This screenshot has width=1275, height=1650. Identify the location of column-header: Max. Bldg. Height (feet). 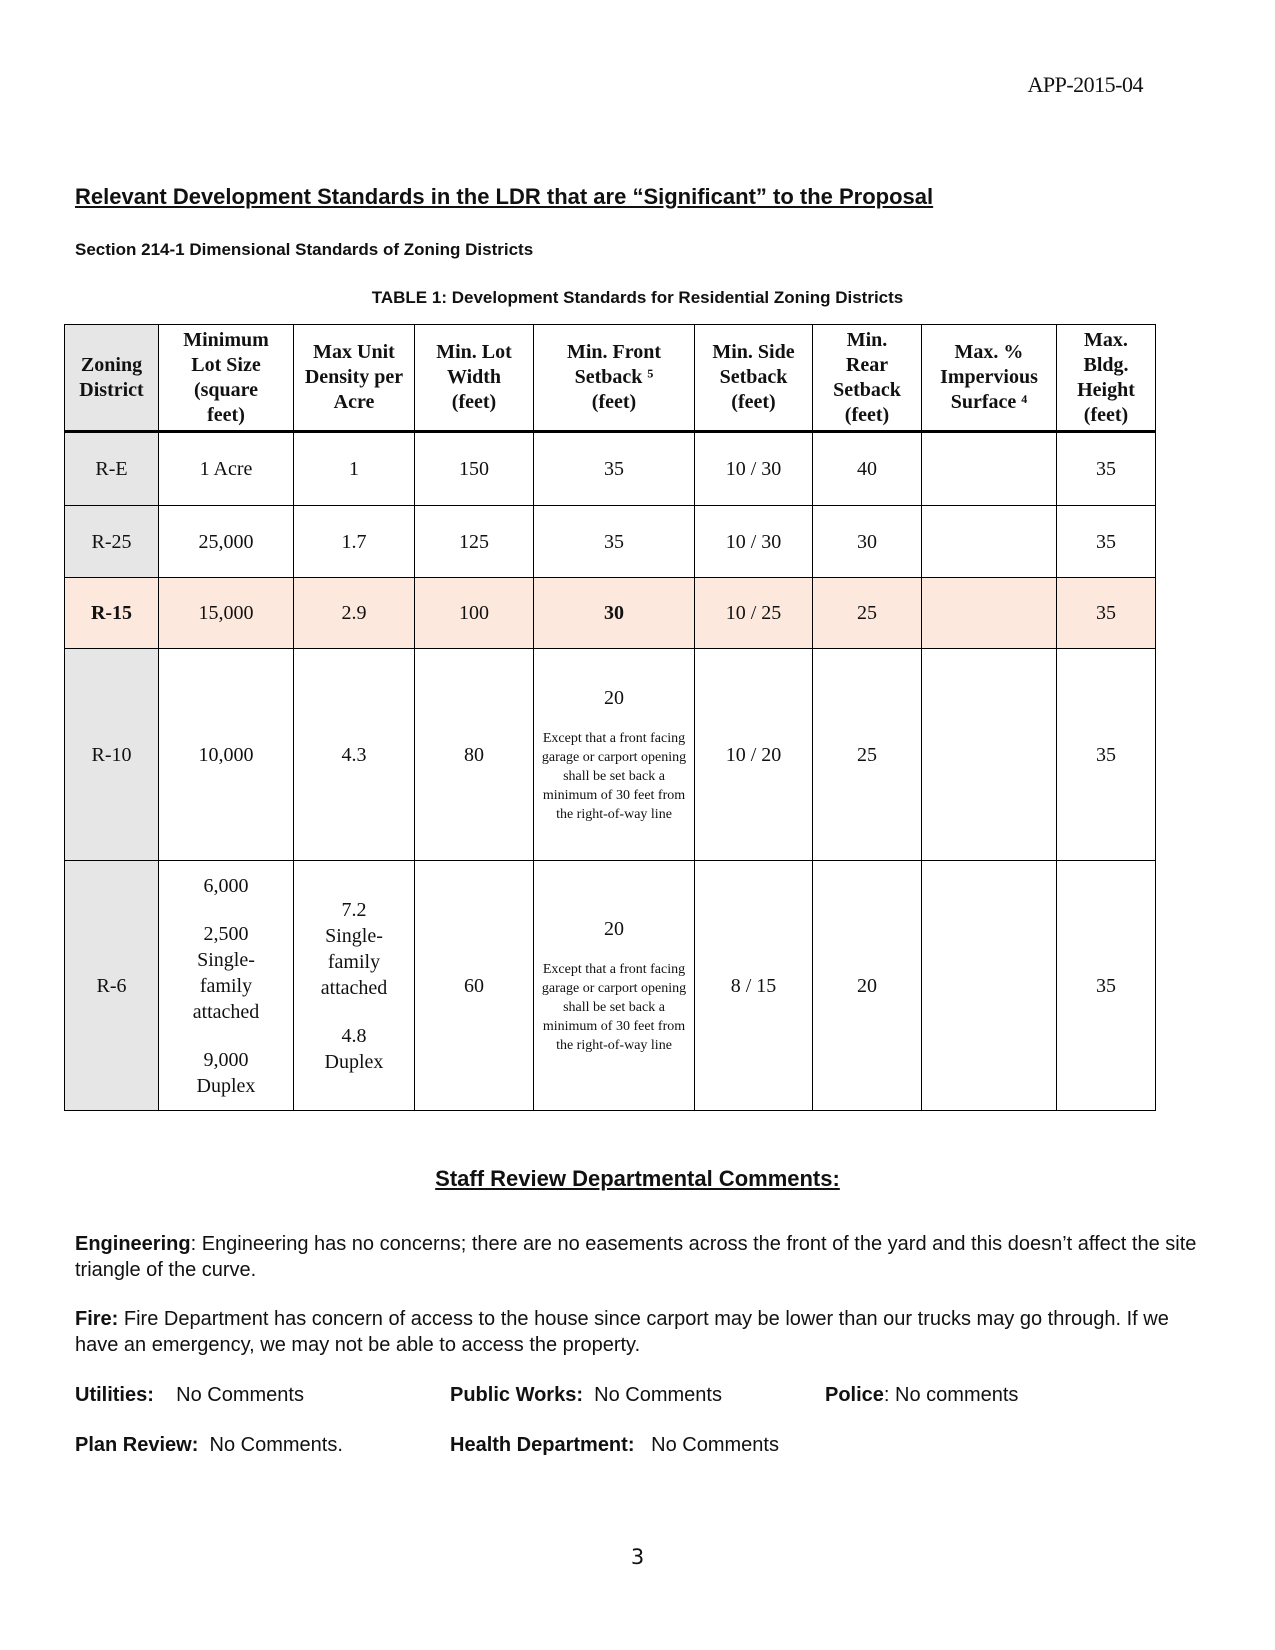
(1106, 378).